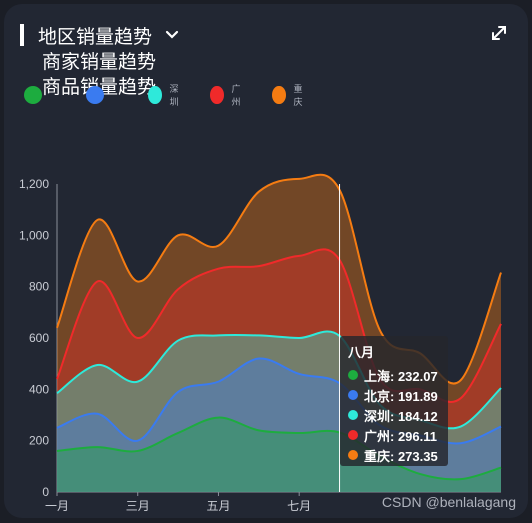 The width and height of the screenshot is (532, 523). What do you see at coordinates (174, 95) in the screenshot?
I see `legend-label: 深圳` at bounding box center [174, 95].